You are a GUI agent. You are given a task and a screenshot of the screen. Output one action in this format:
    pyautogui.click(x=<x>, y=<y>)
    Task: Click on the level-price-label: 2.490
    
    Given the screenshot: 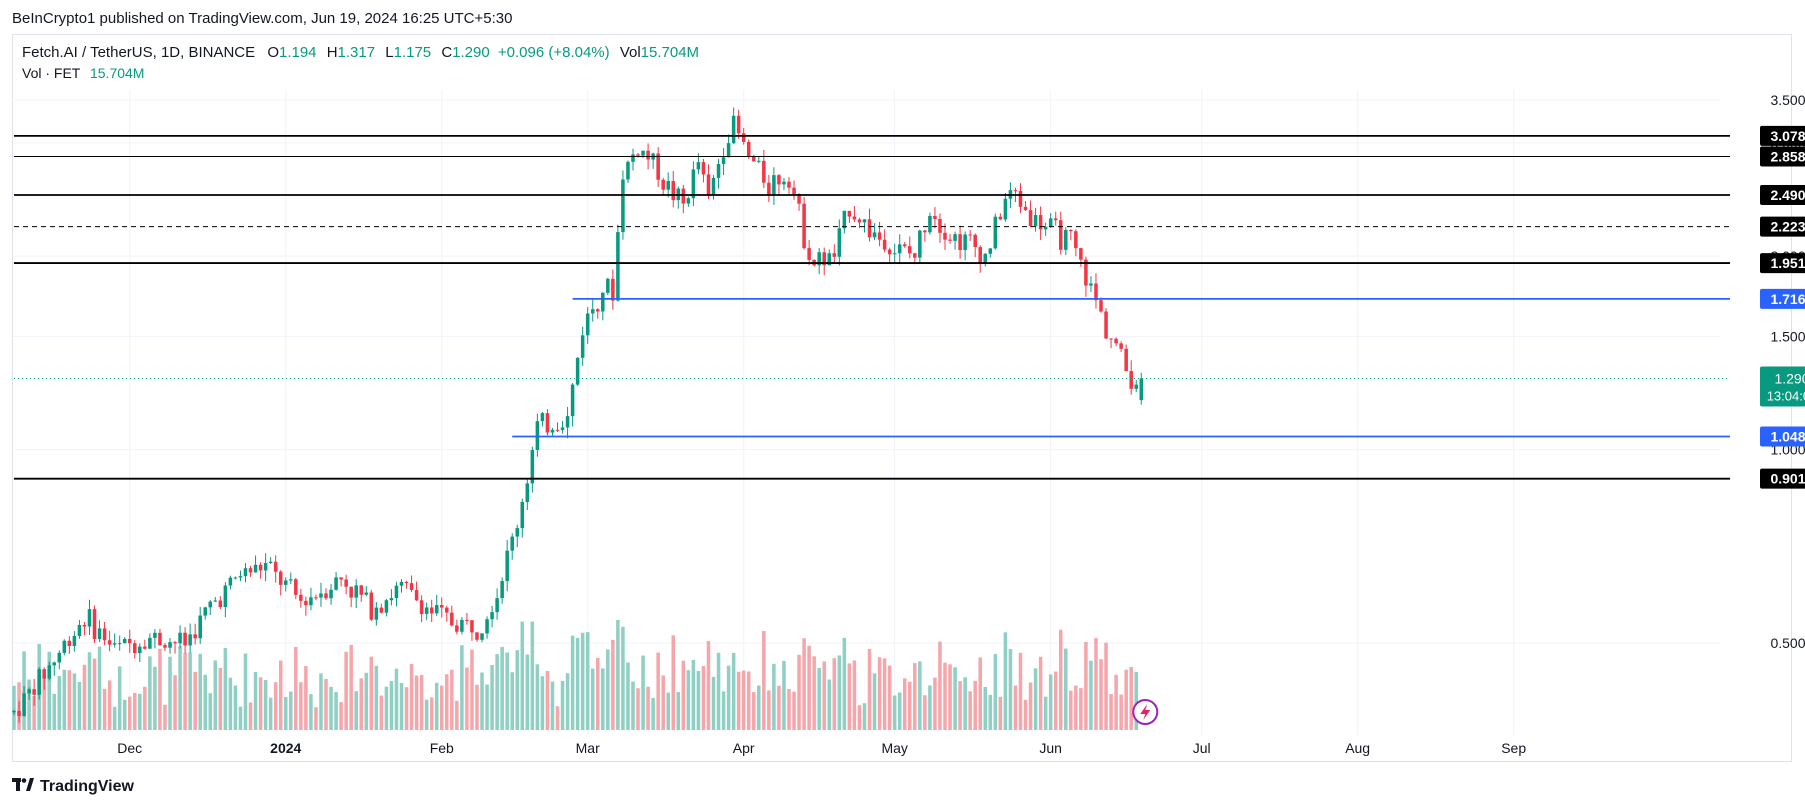 What is the action you would take?
    pyautogui.click(x=1787, y=195)
    